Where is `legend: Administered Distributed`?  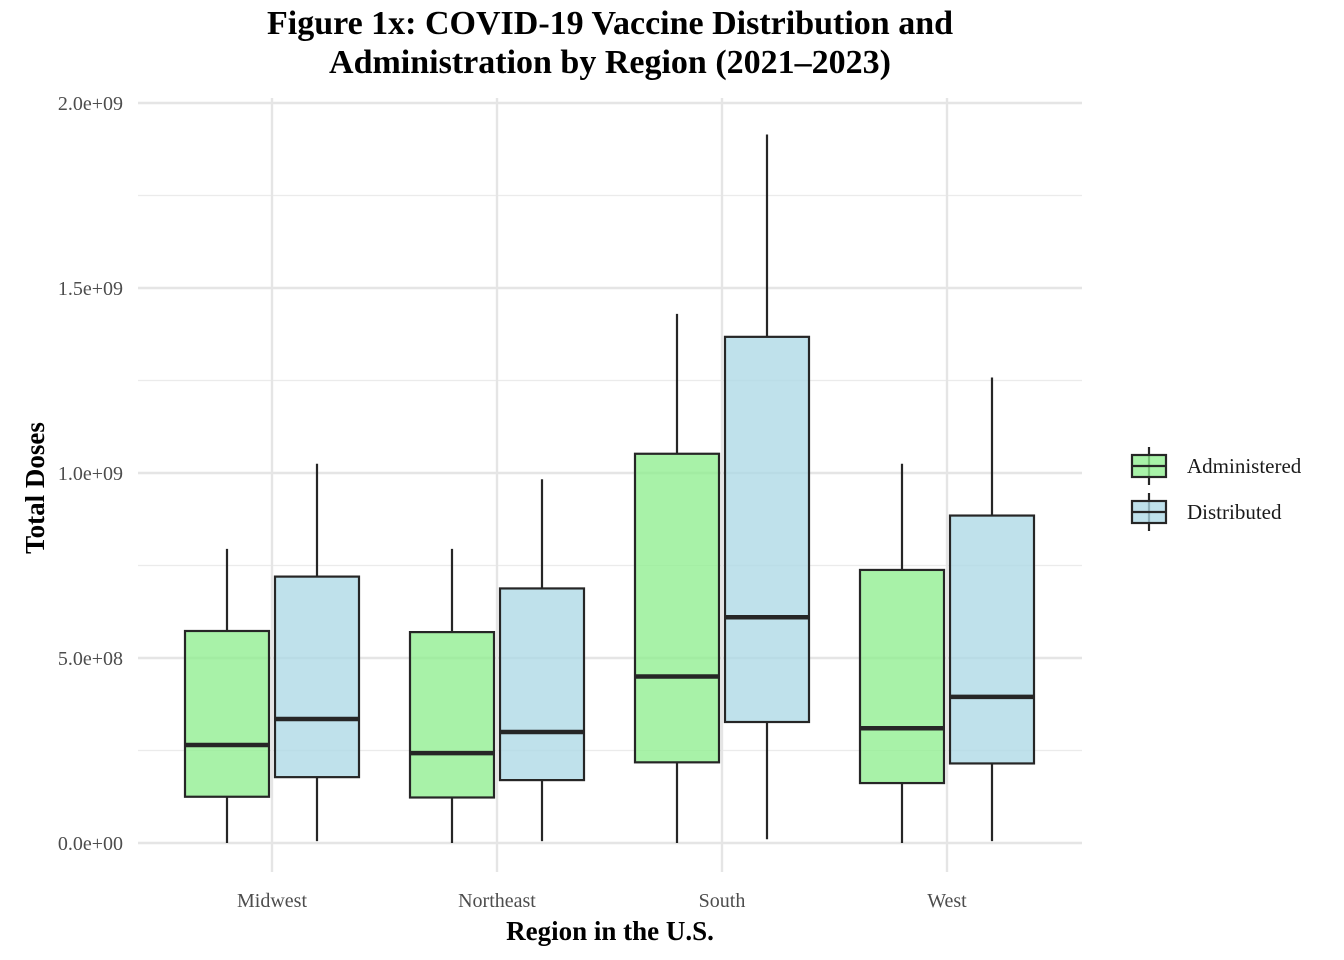
legend: Administered Distributed is located at coordinates (1216, 489).